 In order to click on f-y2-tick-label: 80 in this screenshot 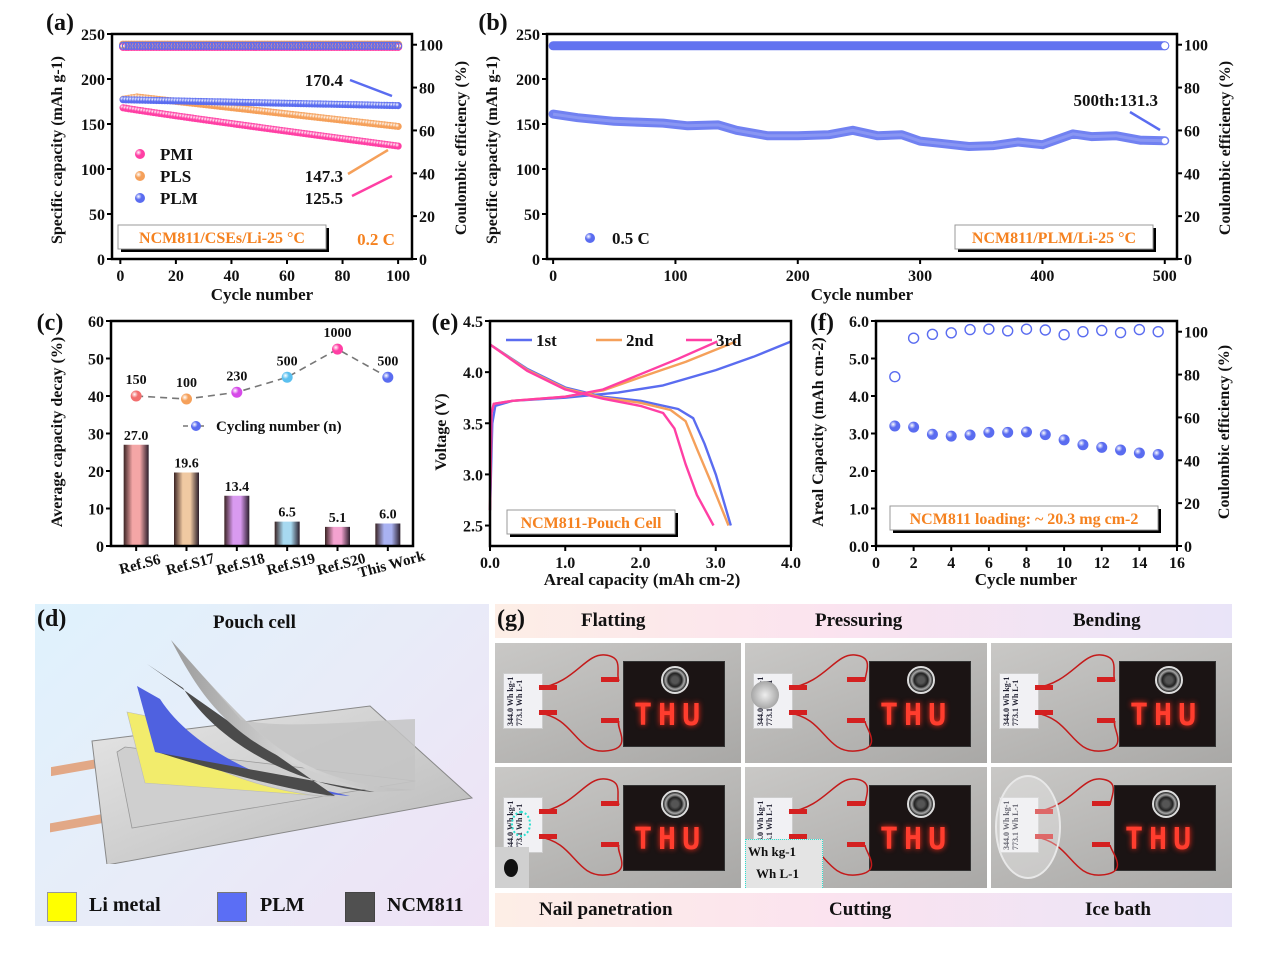, I will do `click(1192, 376)`.